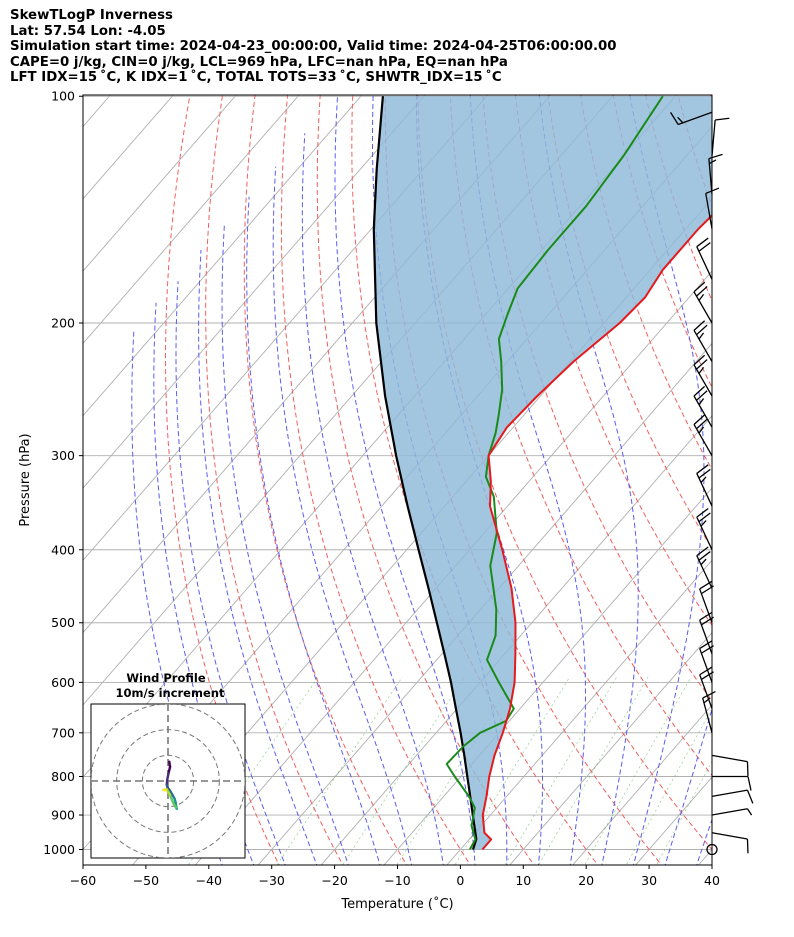 This screenshot has width=794, height=937. I want to click on y-axis-label: Pressure (hPa), so click(25, 479).